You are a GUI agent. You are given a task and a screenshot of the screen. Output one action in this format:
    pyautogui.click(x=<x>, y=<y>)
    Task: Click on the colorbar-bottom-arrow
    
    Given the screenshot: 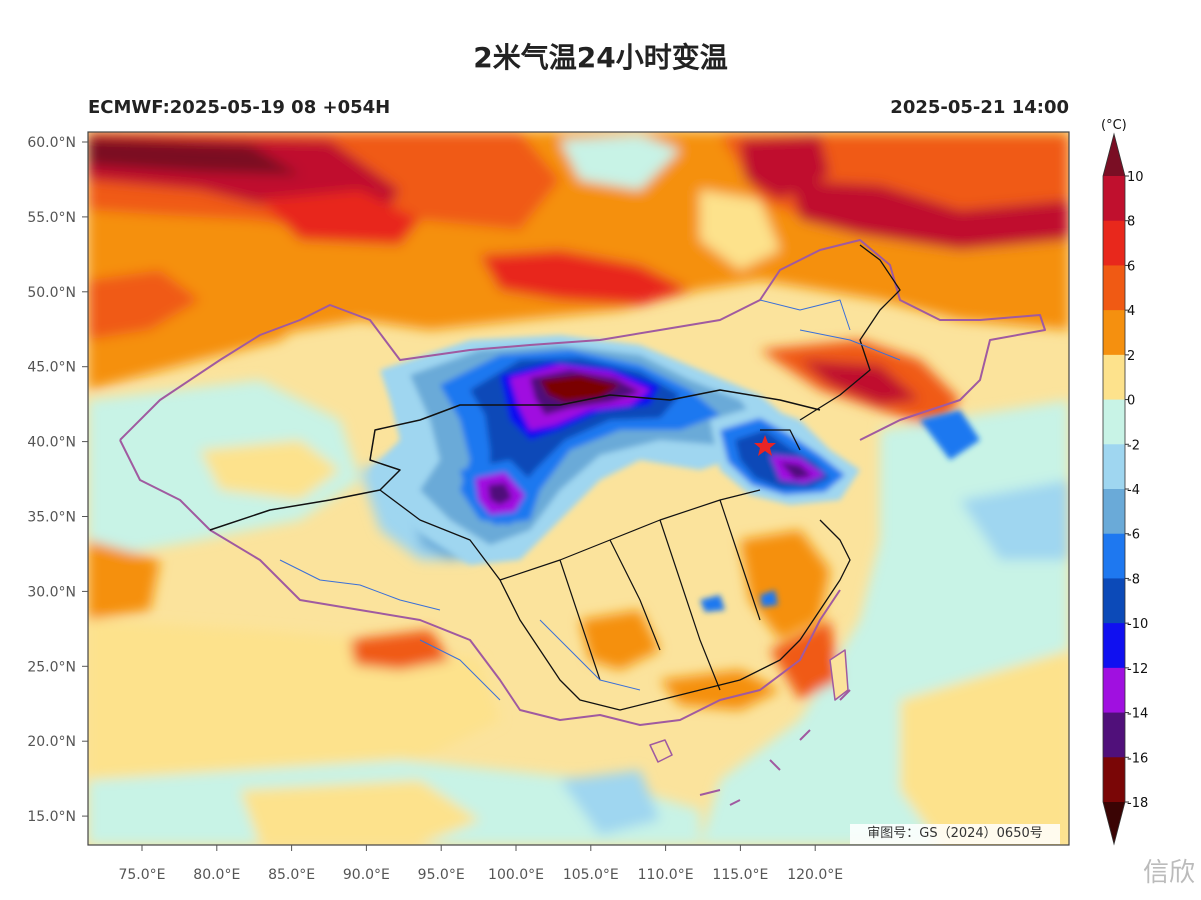 What is the action you would take?
    pyautogui.click(x=1114, y=823)
    